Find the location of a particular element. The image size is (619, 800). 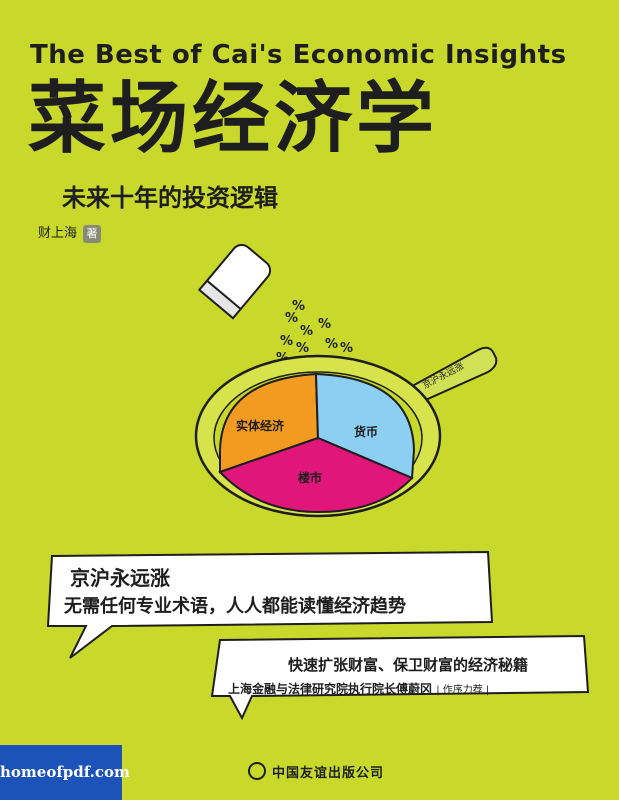

bubble2-text: 上海金融与法律研究院执行院长傅蔚冈 | 作序力荐 | is located at coordinates (358, 688).